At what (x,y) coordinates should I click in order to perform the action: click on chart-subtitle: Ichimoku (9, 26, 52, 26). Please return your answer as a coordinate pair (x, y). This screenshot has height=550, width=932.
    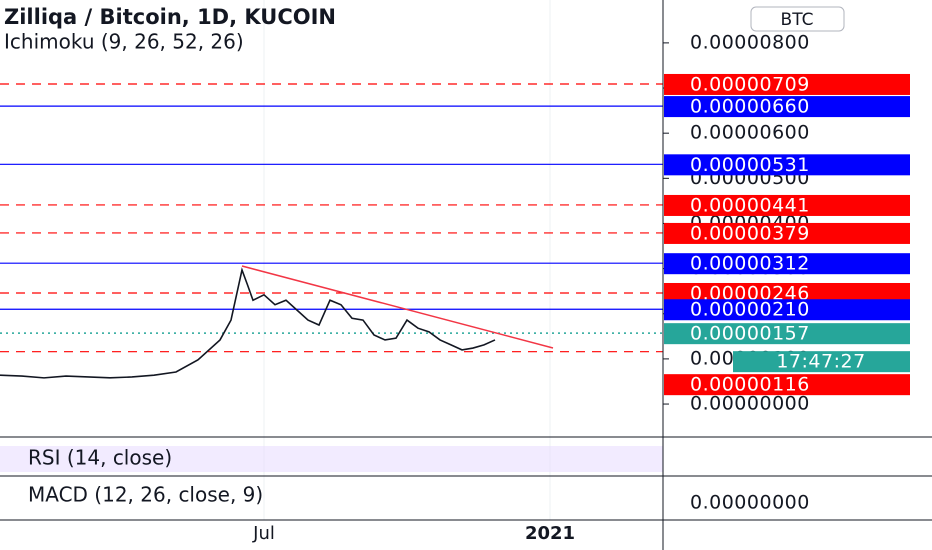
    Looking at the image, I should click on (124, 42).